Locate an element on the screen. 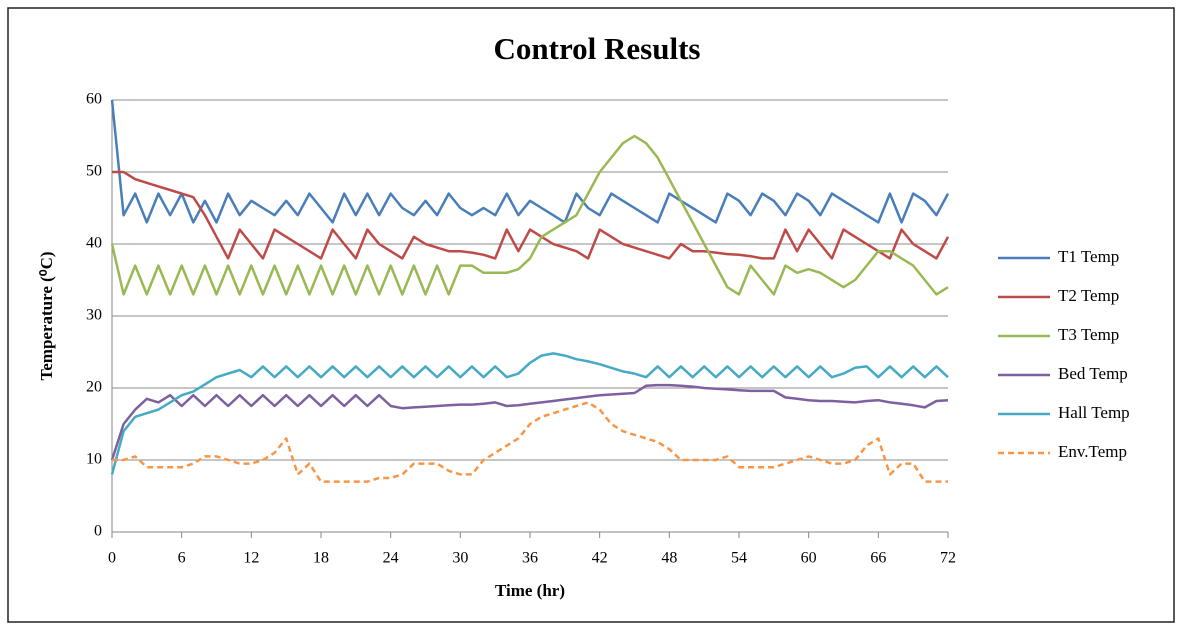 The height and width of the screenshot is (635, 1182). y-tick-label: 20 is located at coordinates (94, 387).